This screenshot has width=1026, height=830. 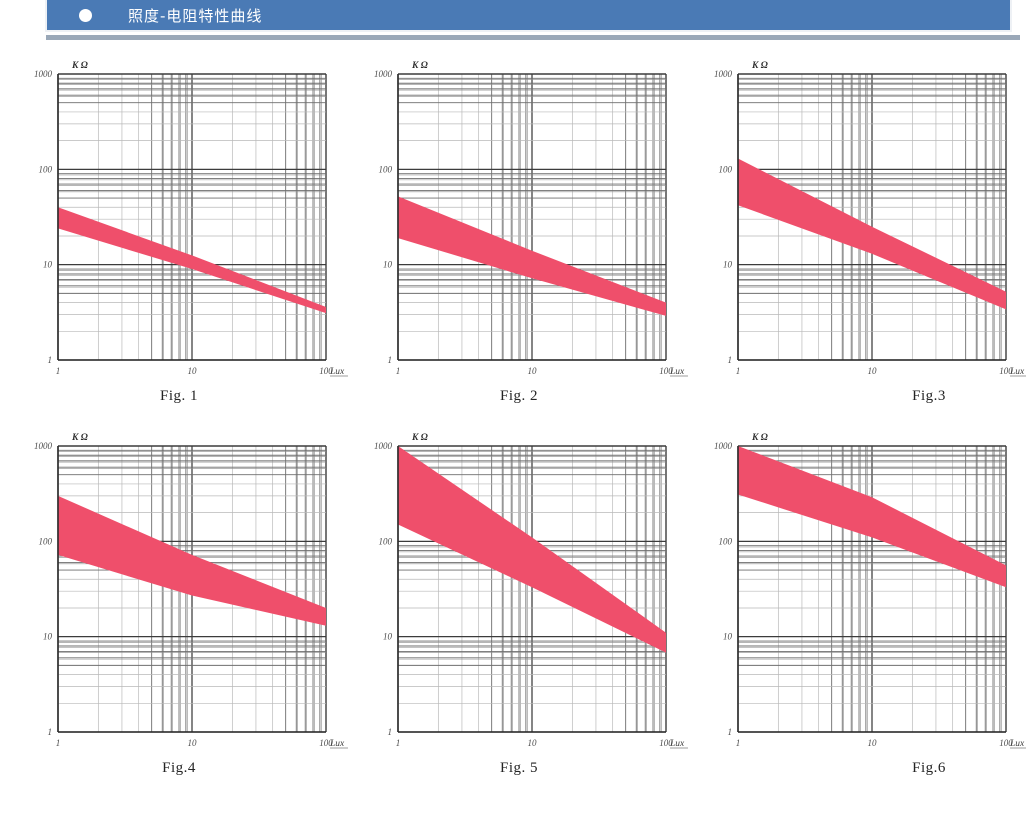 I want to click on figure-caption-fig3: Fig.3, so click(x=929, y=396).